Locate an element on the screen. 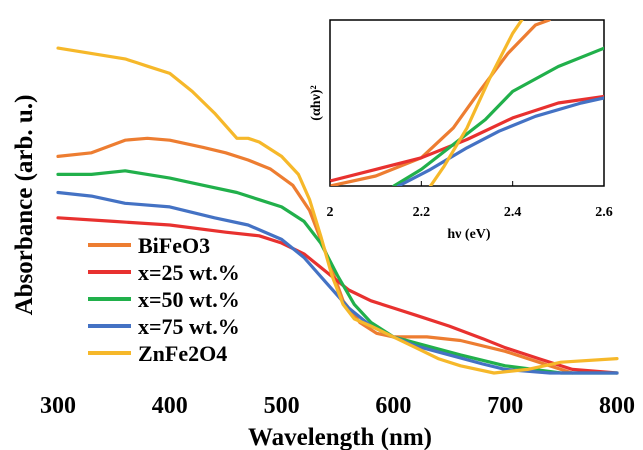 Image resolution: width=643 pixels, height=450 pixels. x-tick-label: 800 is located at coordinates (617, 406).